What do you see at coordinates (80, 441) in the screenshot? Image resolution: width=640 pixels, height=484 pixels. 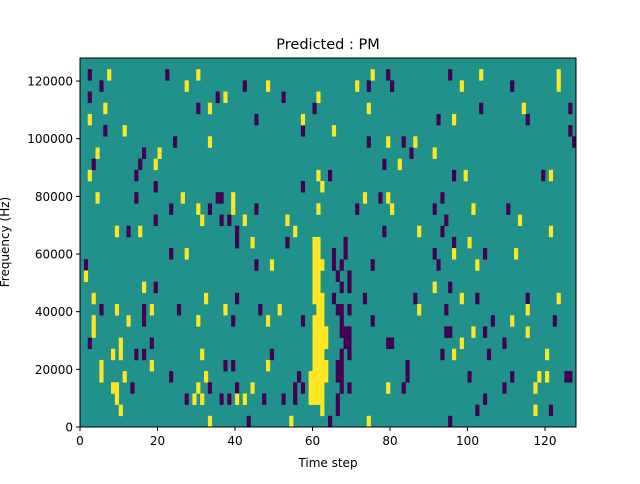 I see `x-tick-label: 0` at bounding box center [80, 441].